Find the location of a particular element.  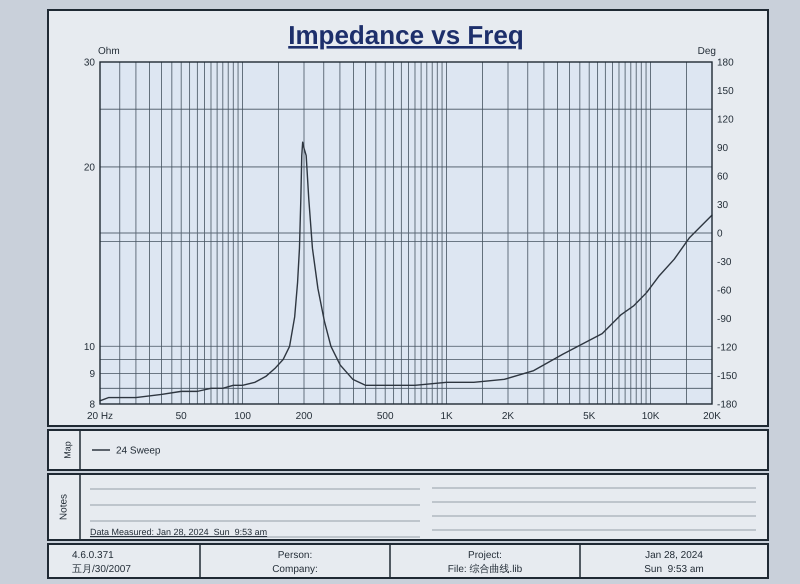

y2-tick-label: 180 is located at coordinates (725, 63).